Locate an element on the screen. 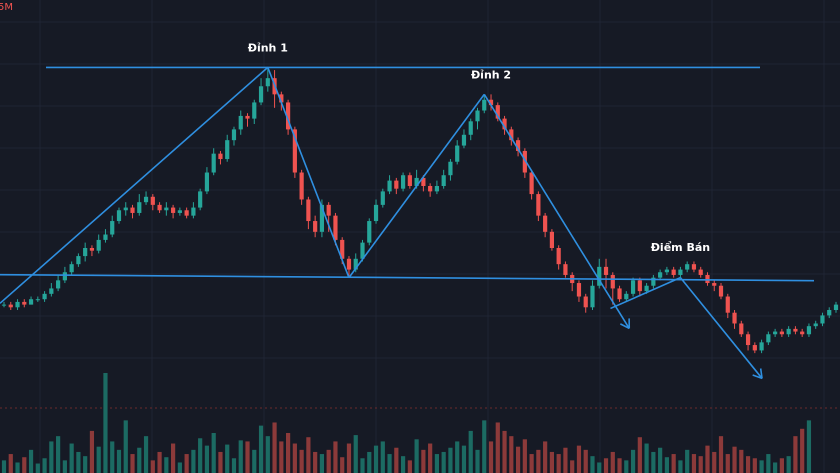 This screenshot has height=473, width=840. annotation-label: Đỉnh 1 is located at coordinates (268, 47).